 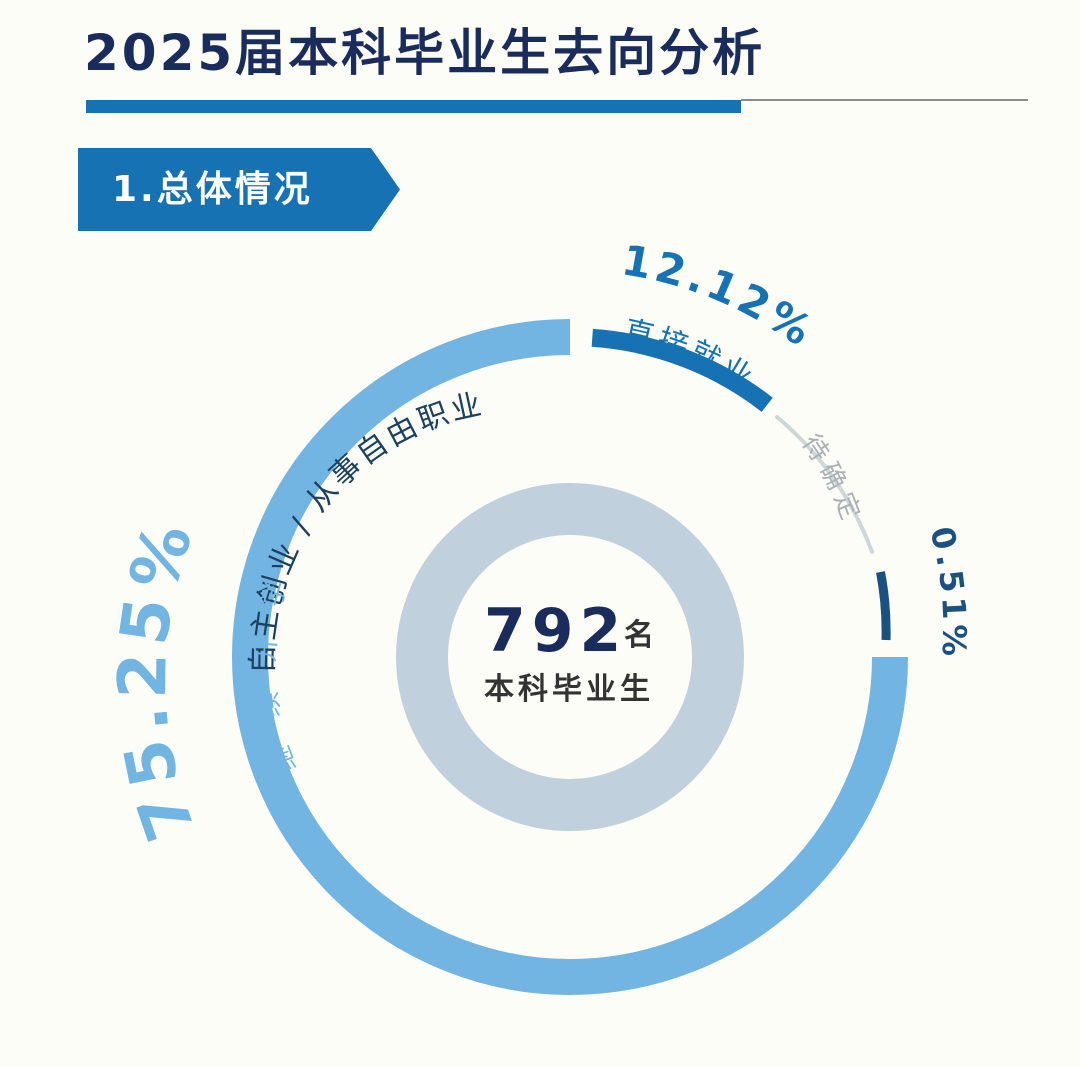 What do you see at coordinates (639, 635) in the screenshot?
I see `graduate-count-unit: 名` at bounding box center [639, 635].